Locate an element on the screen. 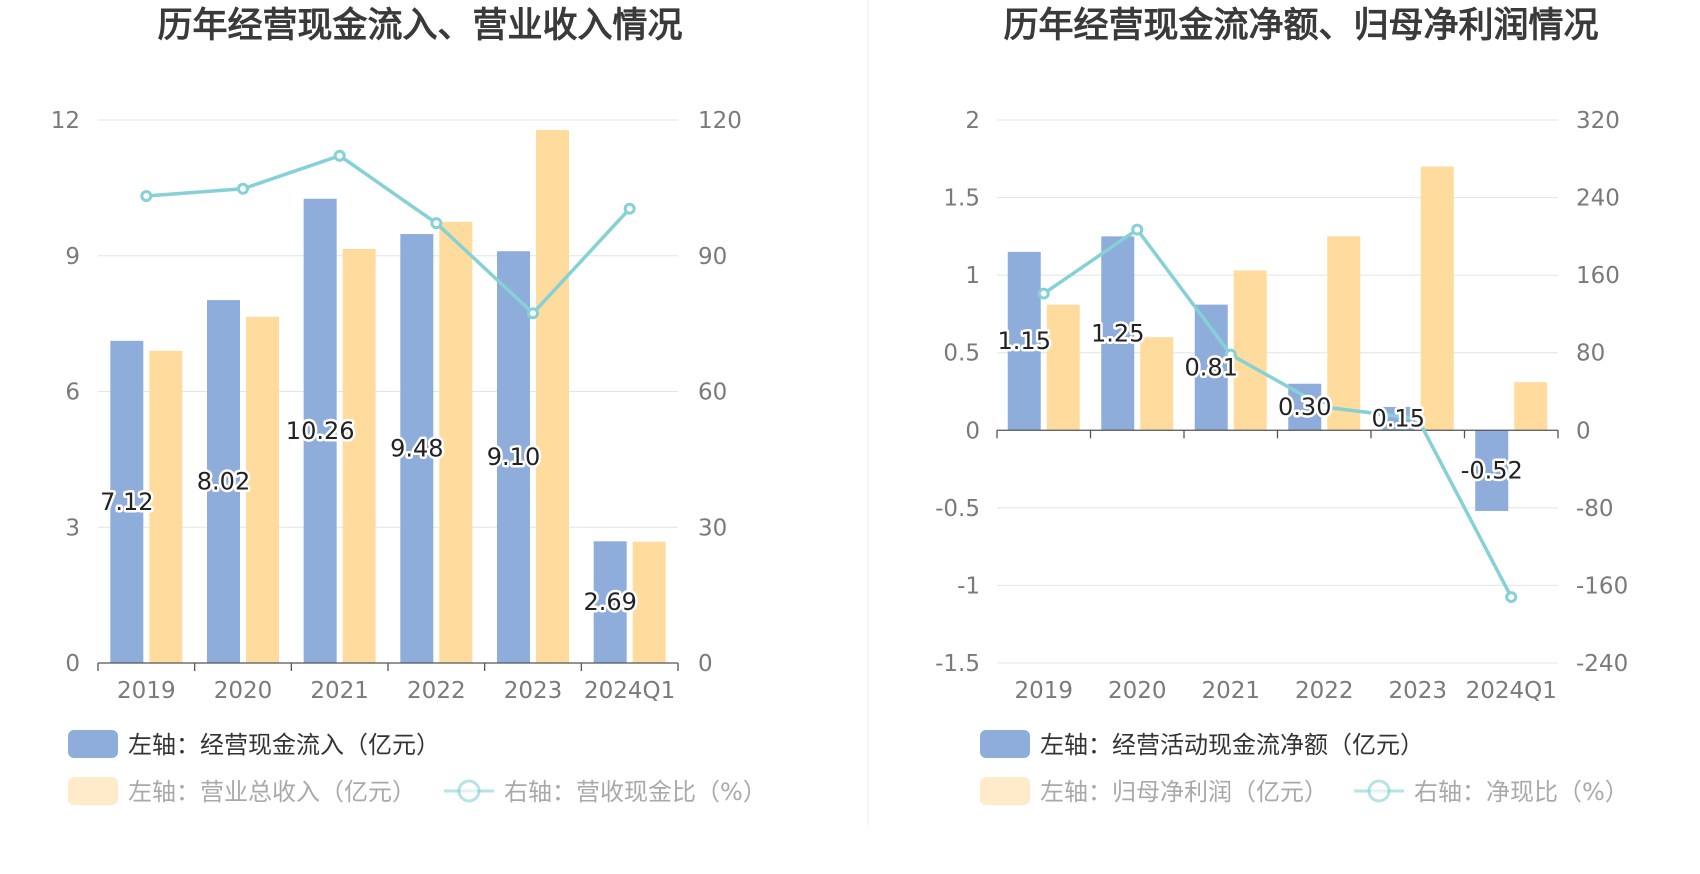  x-axis-category-label: 2020 is located at coordinates (243, 691).